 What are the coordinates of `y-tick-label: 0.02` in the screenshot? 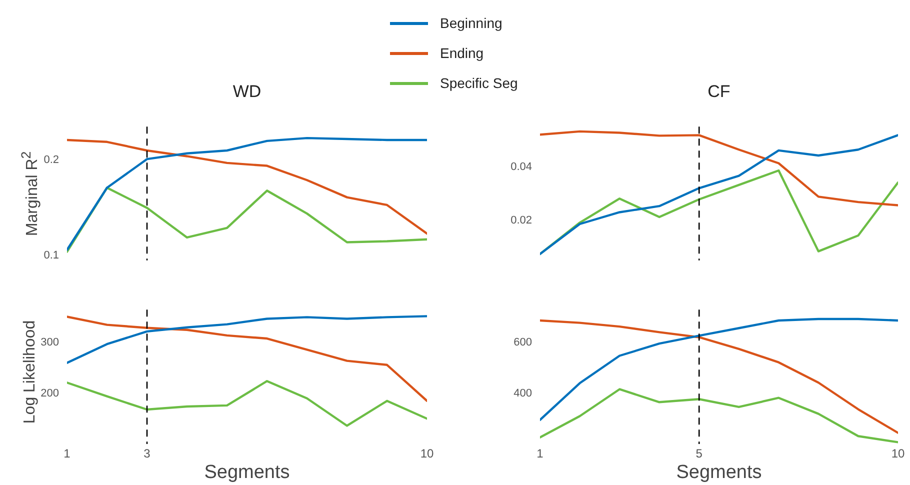 It's located at (521, 220).